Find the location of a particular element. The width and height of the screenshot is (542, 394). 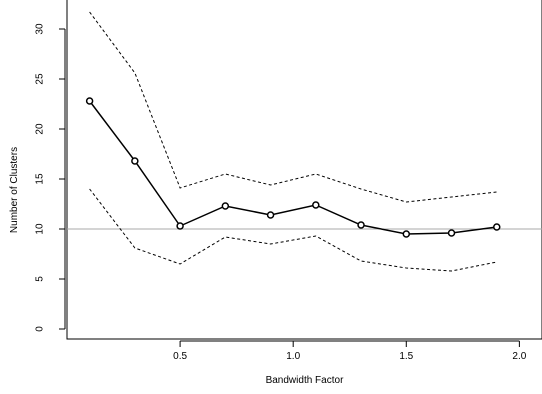

y-tick-label: 20 is located at coordinates (40, 129).